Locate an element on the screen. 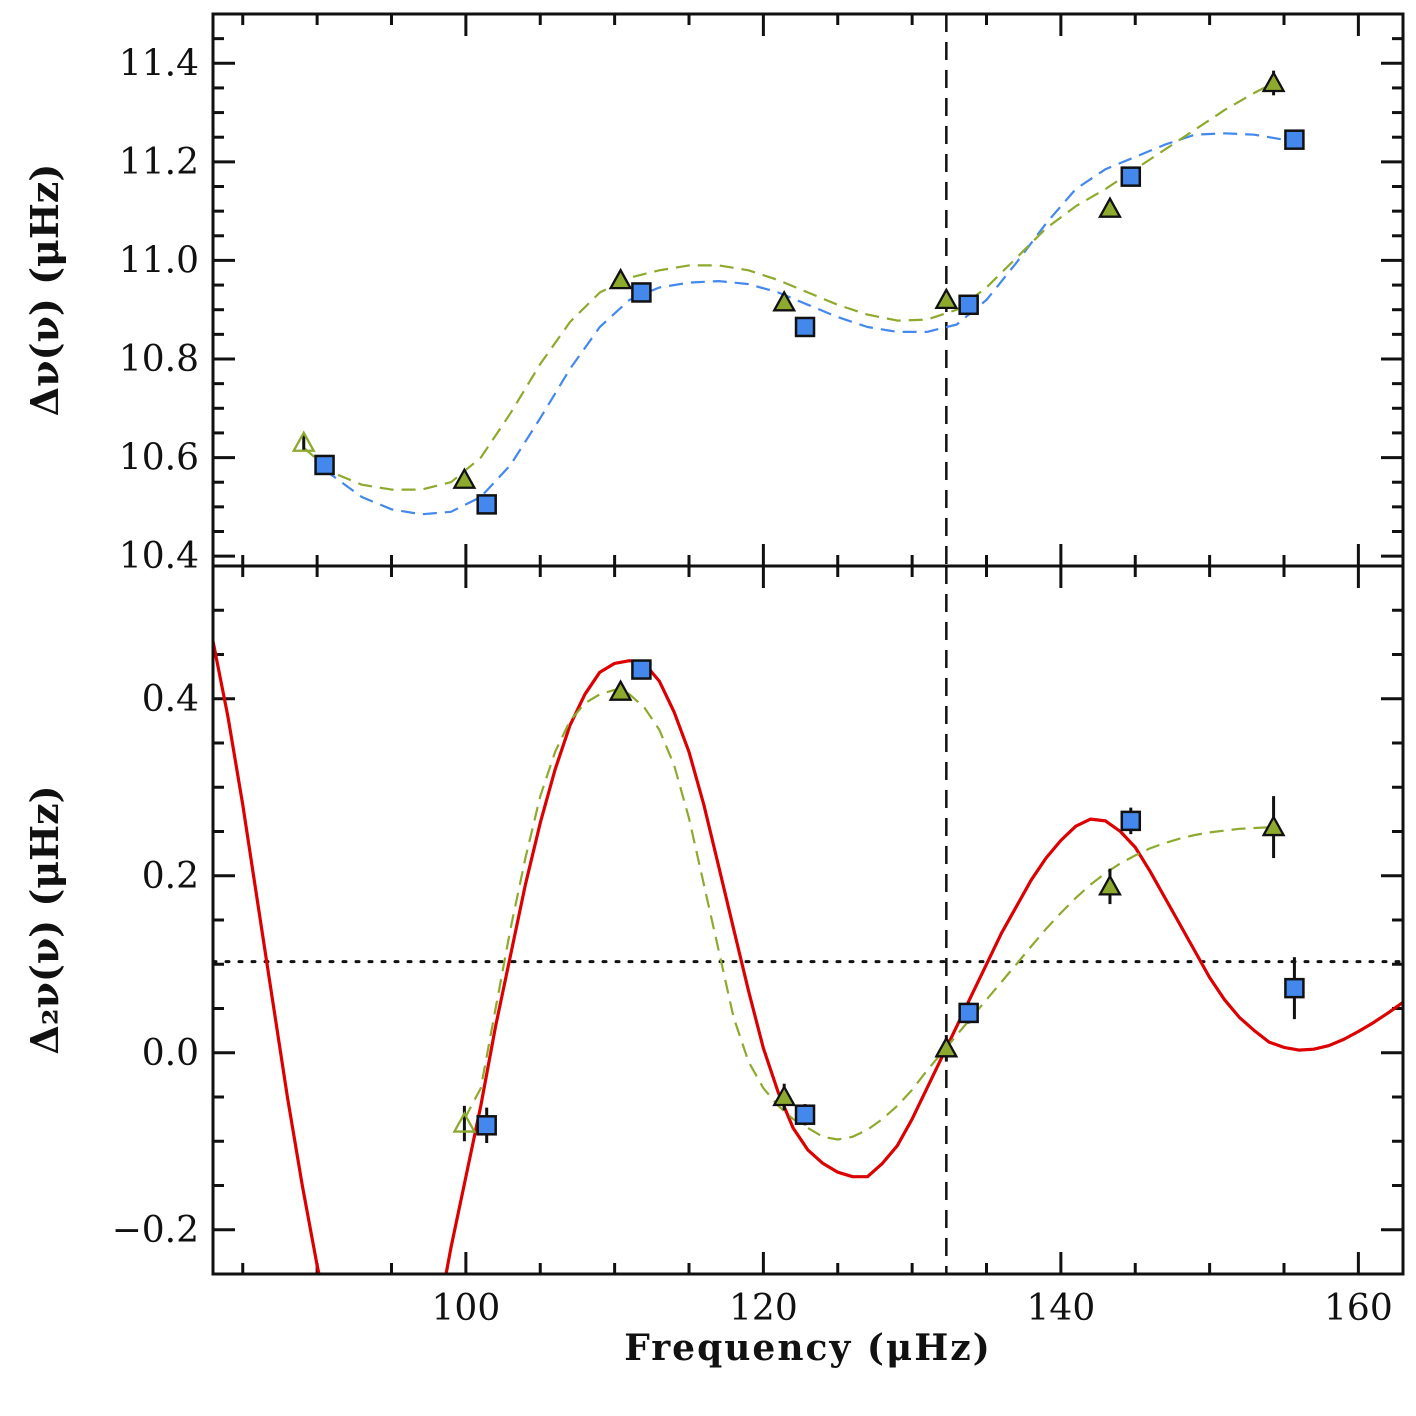  y-tick-label: 0.4 is located at coordinates (170, 699).